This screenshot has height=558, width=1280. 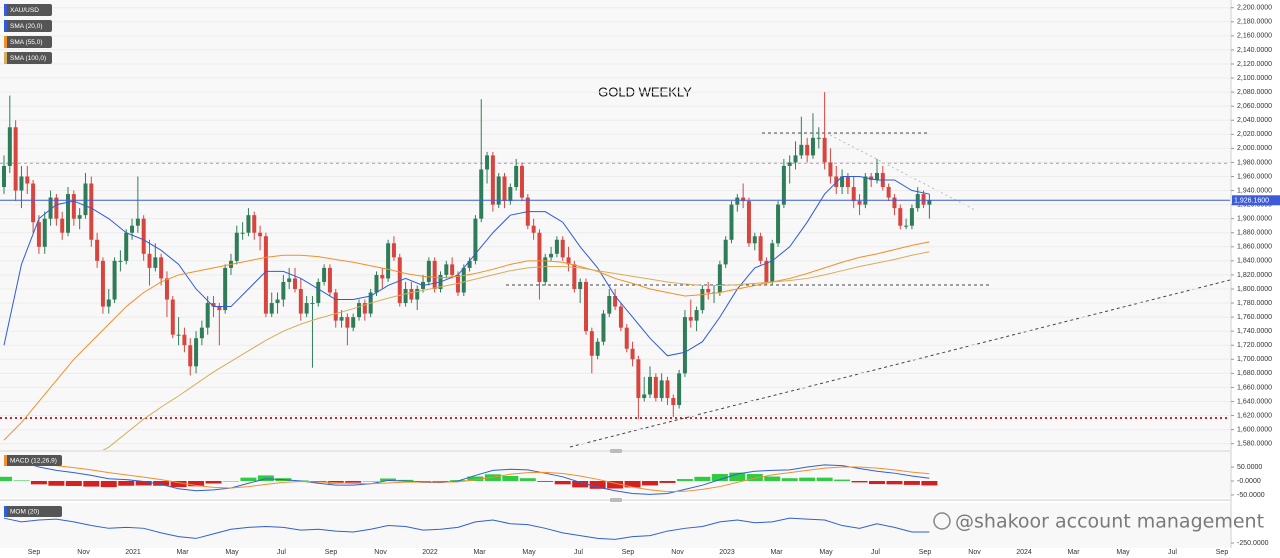 What do you see at coordinates (1251, 201) in the screenshot?
I see `last-price-label: 1,926.1600` at bounding box center [1251, 201].